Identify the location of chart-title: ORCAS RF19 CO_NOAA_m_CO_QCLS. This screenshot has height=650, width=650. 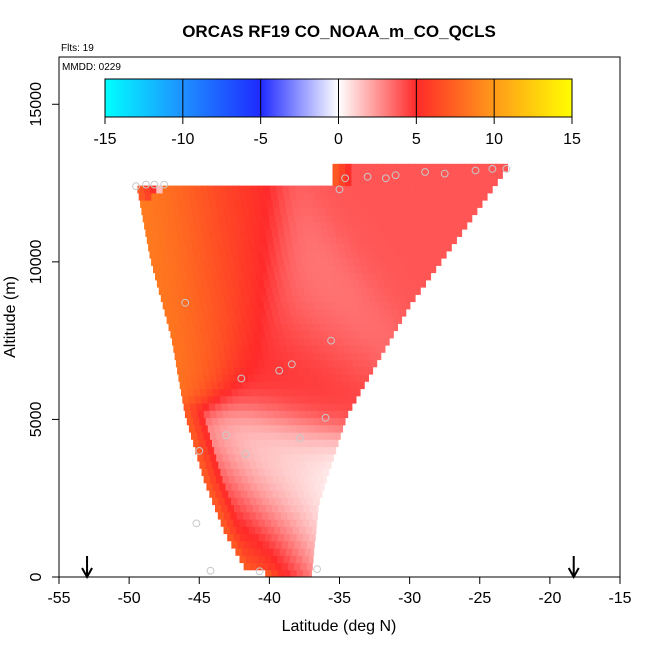
(339, 31).